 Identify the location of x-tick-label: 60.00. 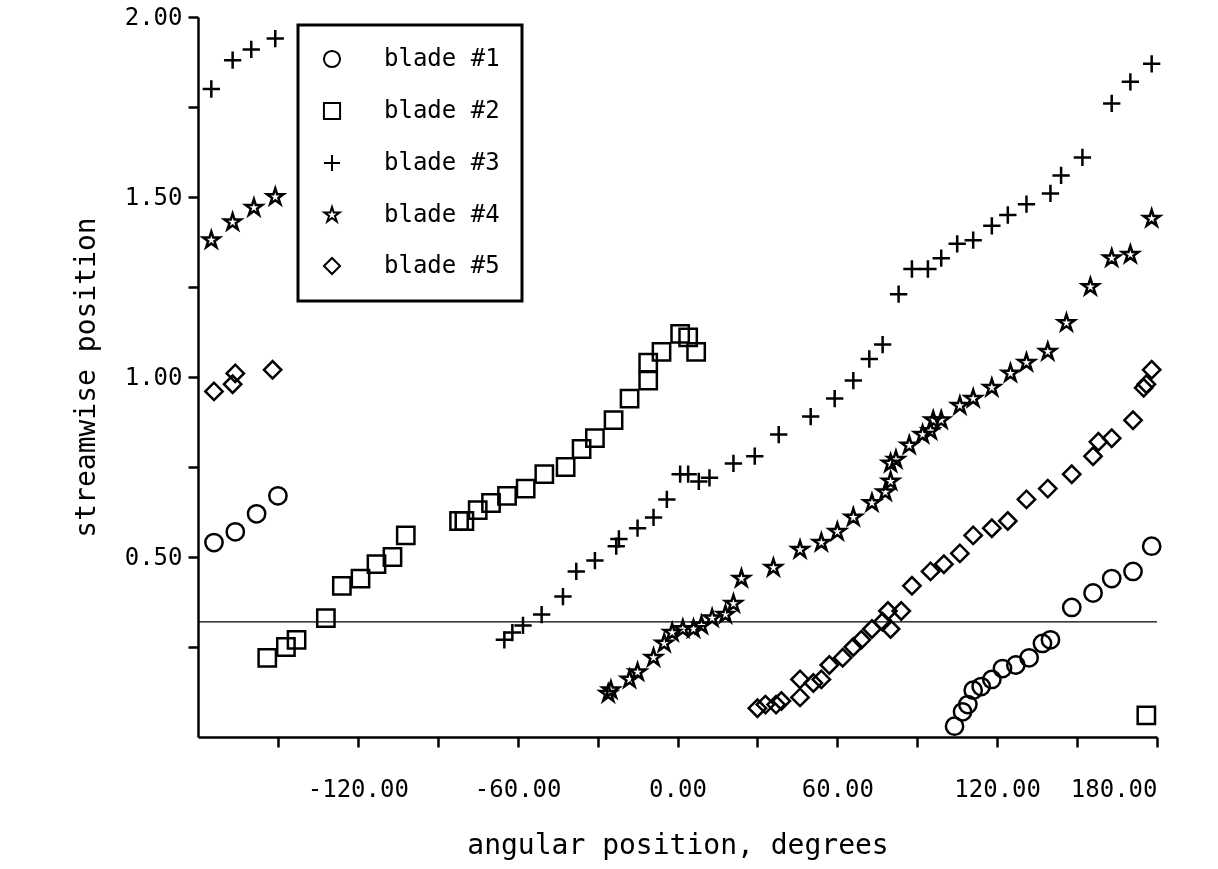
(837, 788).